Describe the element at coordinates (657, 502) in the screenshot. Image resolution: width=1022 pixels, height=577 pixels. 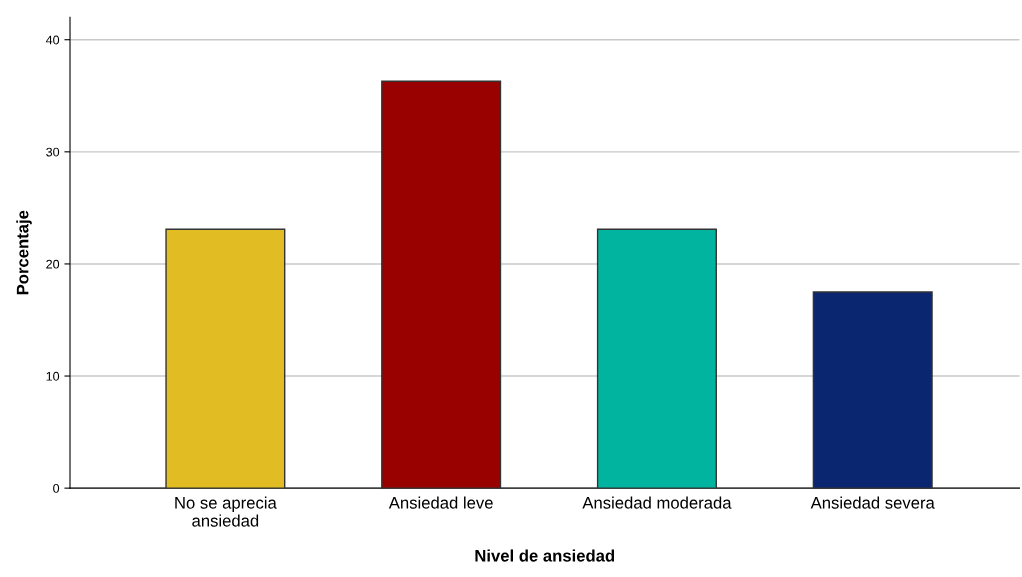
I see `x-tick-label: Ansiedad moderada` at that location.